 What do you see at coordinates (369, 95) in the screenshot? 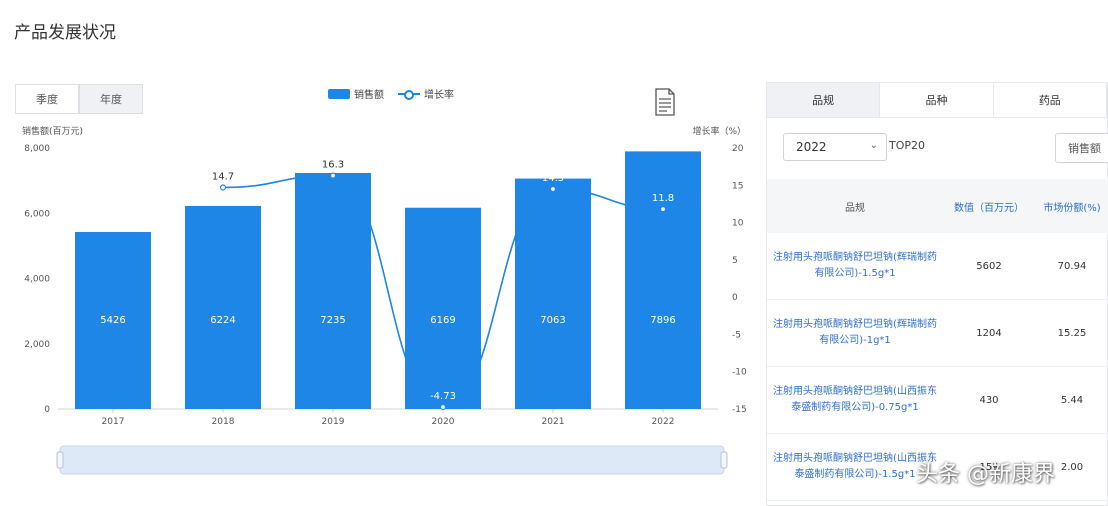
I see `legend-label-sales: 销售额` at bounding box center [369, 95].